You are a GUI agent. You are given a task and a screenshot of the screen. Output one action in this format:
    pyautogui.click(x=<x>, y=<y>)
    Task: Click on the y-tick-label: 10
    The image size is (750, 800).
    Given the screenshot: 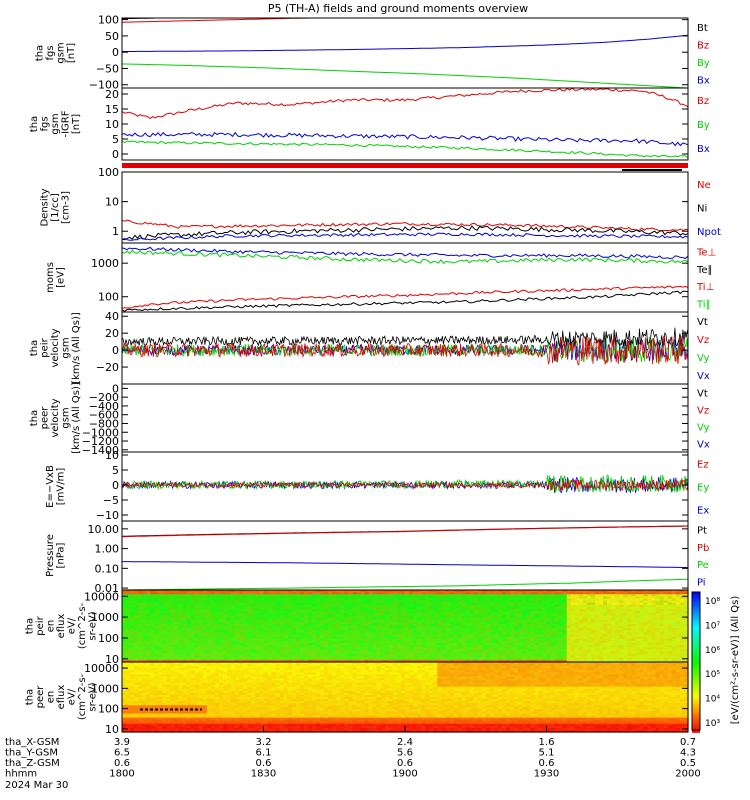 What is the action you would take?
    pyautogui.click(x=112, y=124)
    